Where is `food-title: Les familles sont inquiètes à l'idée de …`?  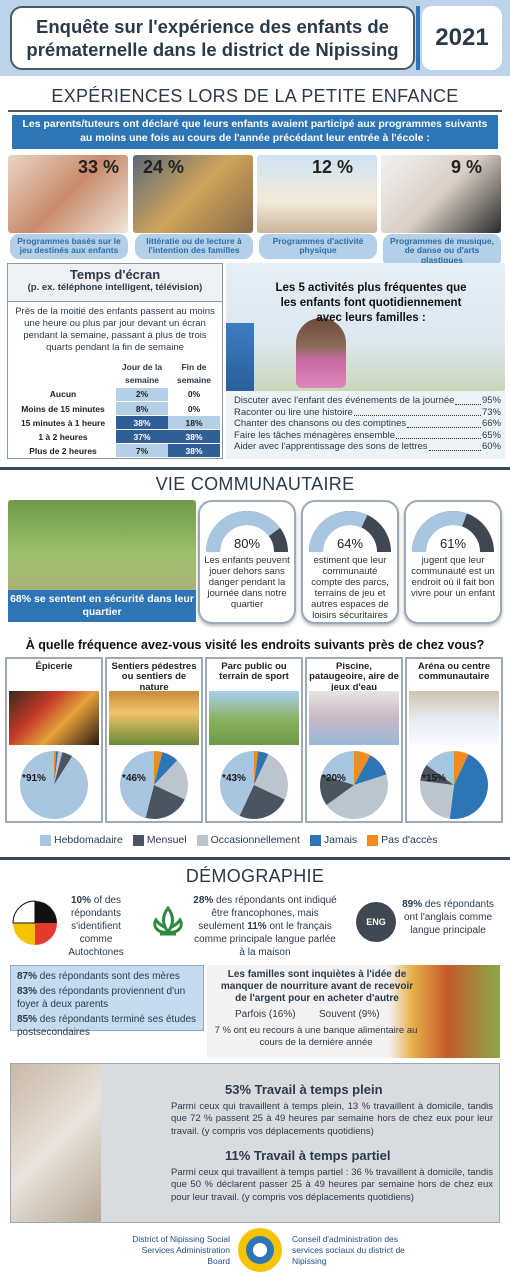 food-title: Les familles sont inquiètes à l'idée de … is located at coordinates (317, 986).